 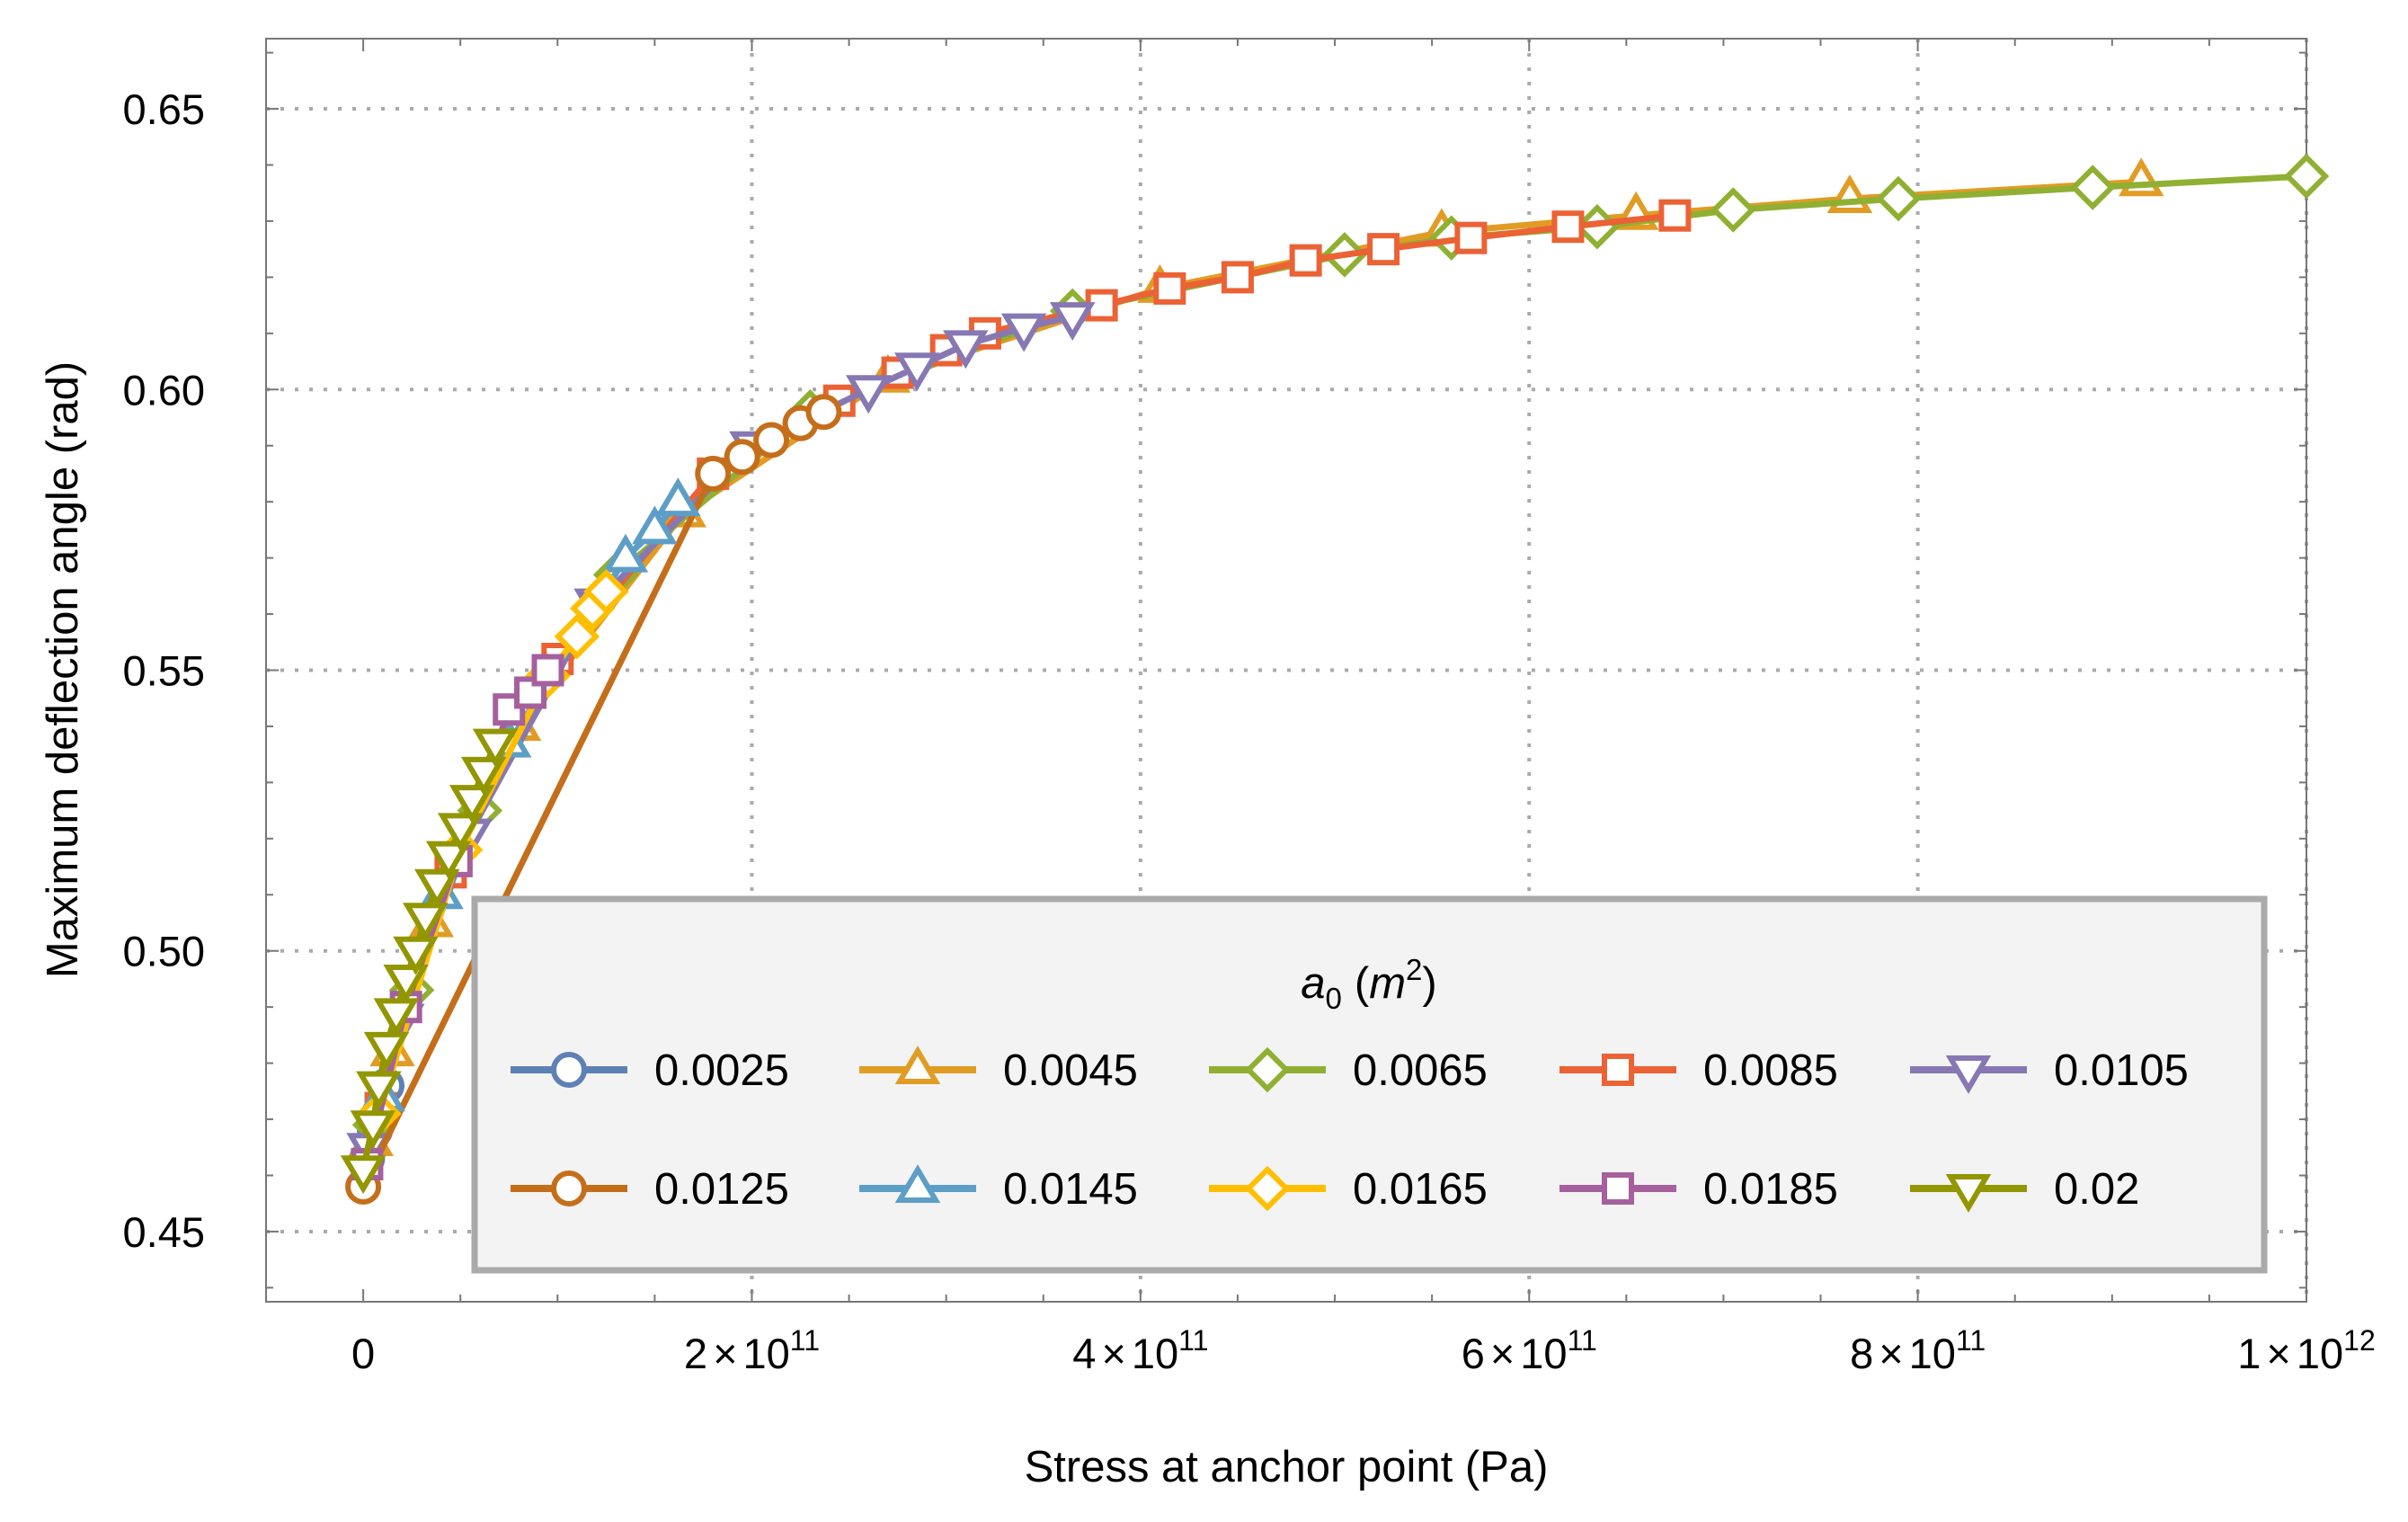 What do you see at coordinates (363, 1353) in the screenshot?
I see `x-tick-label: 0` at bounding box center [363, 1353].